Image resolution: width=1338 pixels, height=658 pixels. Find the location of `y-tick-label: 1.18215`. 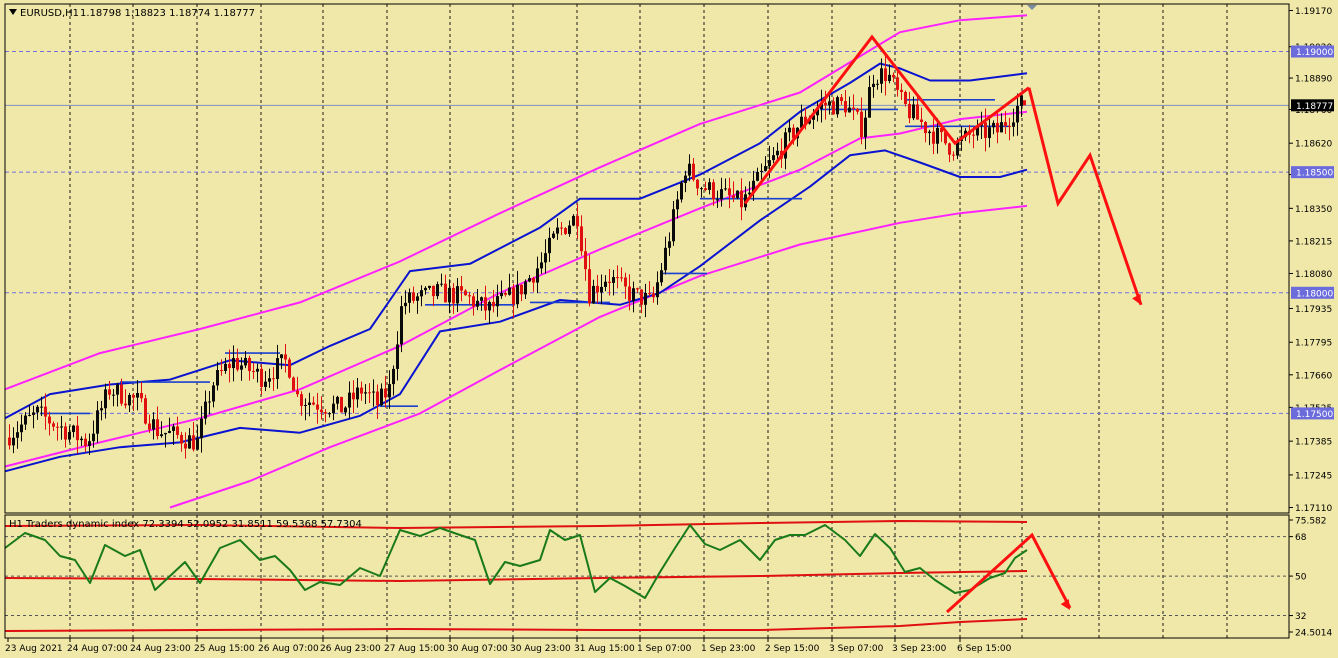

y-tick-label: 1.18215 is located at coordinates (1313, 242).